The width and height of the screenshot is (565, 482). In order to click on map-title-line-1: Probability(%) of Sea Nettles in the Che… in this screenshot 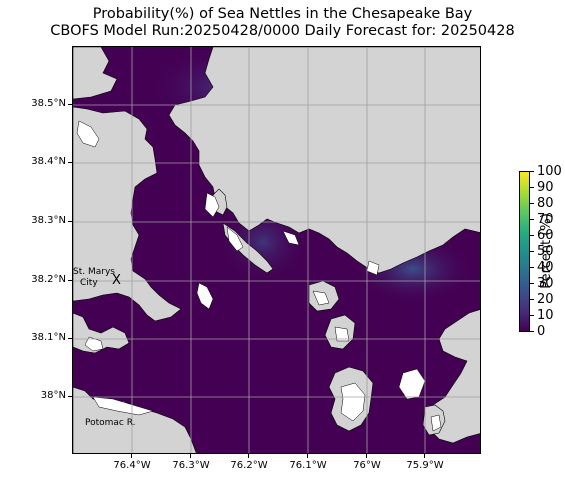, I will do `click(282, 14)`.